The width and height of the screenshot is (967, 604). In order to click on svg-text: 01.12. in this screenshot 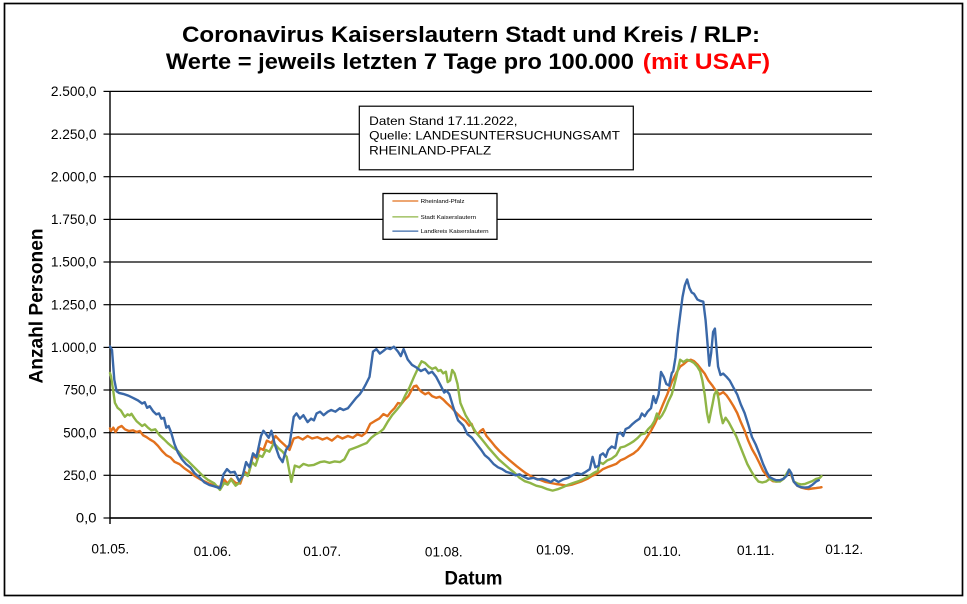, I will do `click(844, 549)`.